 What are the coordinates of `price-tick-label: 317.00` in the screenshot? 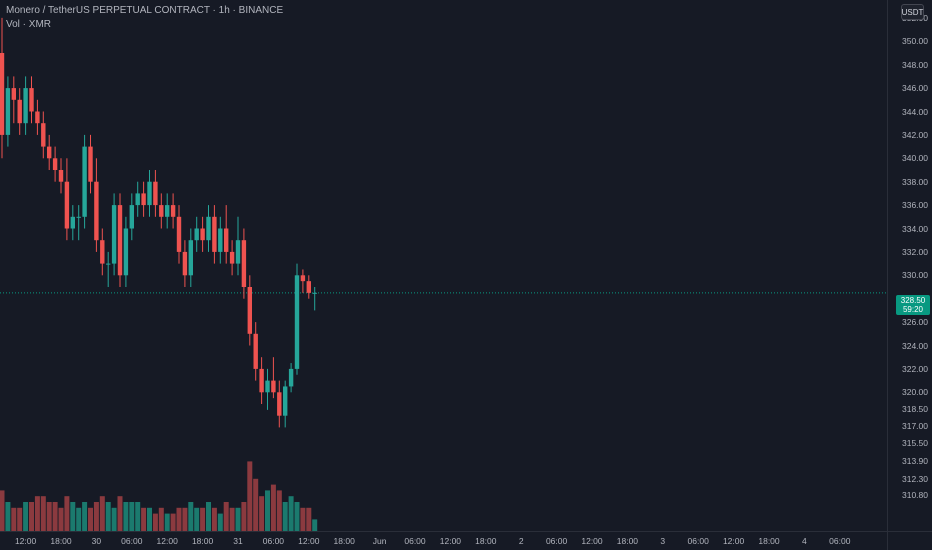 It's located at (915, 425).